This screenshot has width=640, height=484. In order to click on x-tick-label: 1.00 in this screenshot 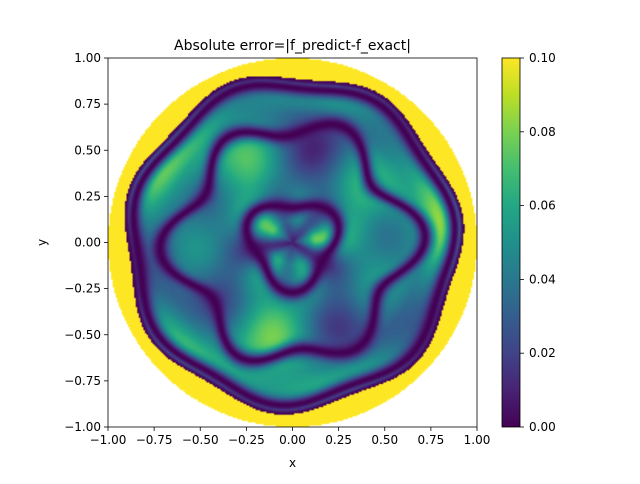, I will do `click(477, 440)`.